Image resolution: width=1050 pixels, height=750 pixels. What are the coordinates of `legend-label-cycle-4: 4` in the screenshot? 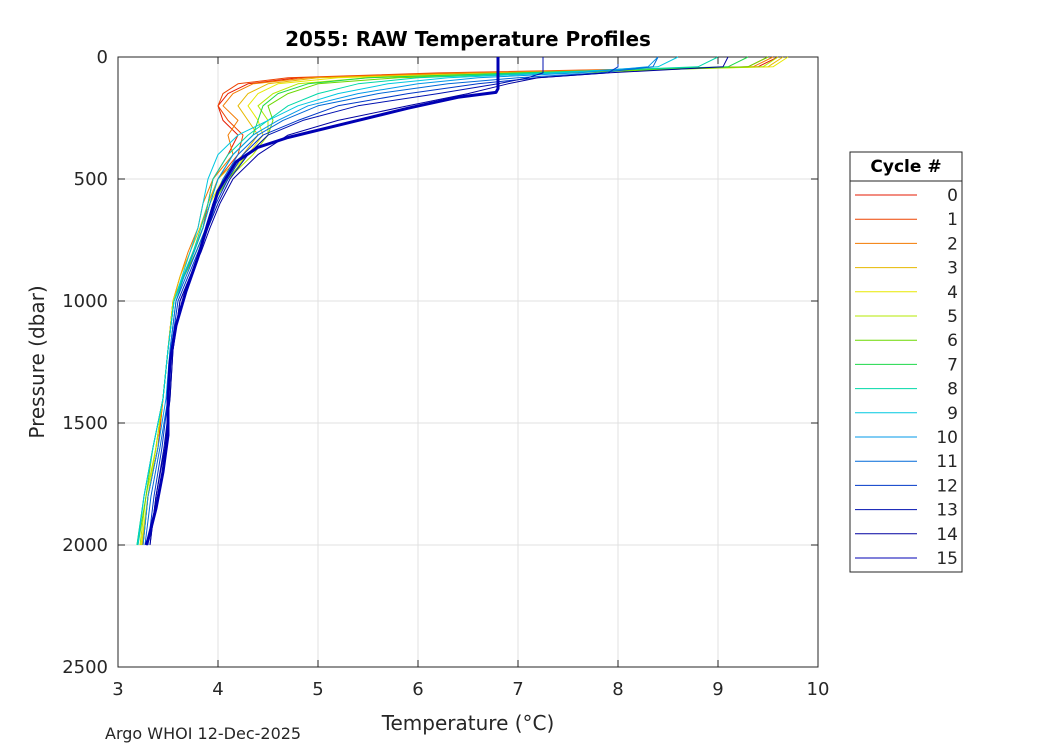 It's located at (952, 293).